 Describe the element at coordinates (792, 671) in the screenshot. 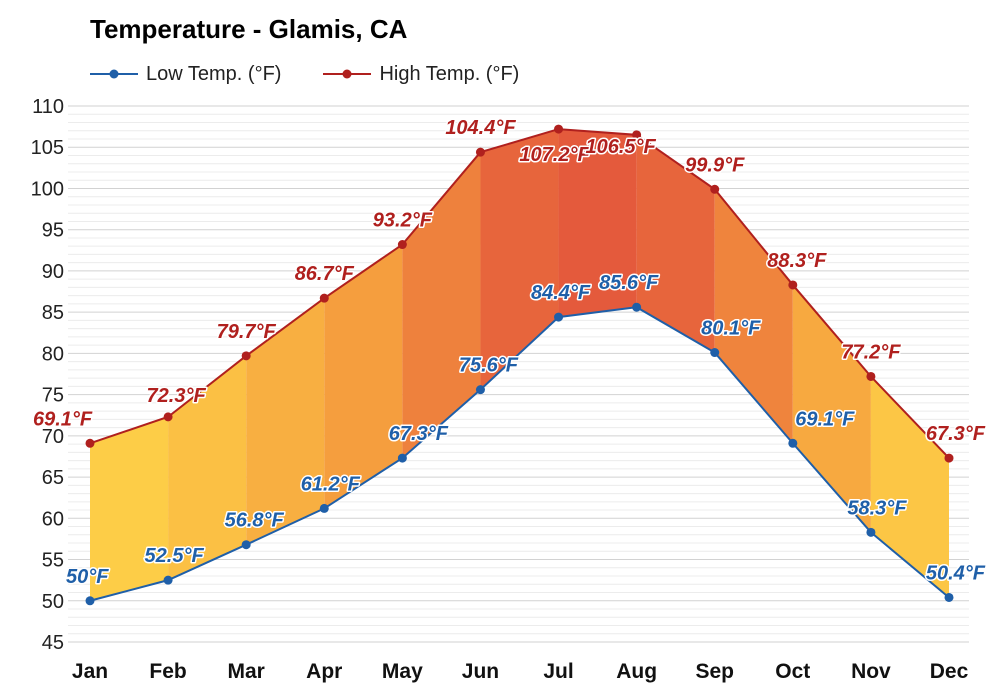

I see `x-tick-label: Oct` at that location.